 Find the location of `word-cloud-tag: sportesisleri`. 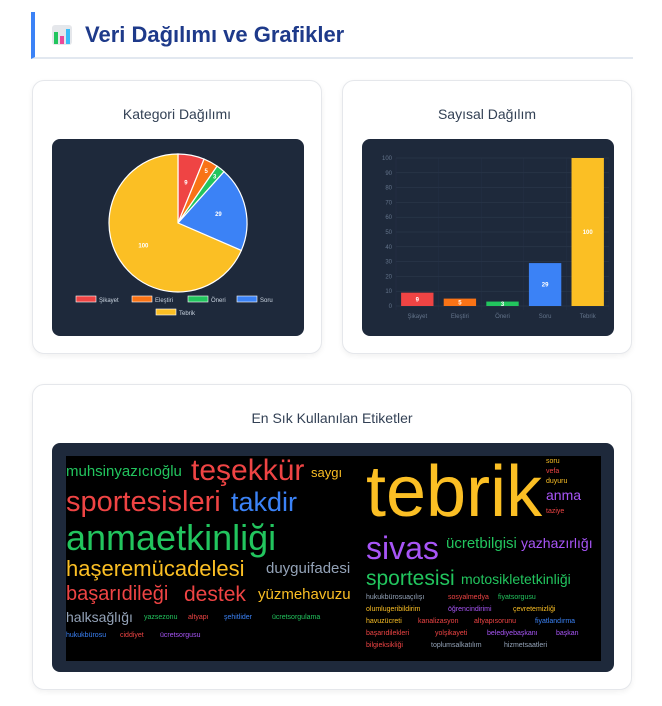

word-cloud-tag: sportesisleri is located at coordinates (143, 502).